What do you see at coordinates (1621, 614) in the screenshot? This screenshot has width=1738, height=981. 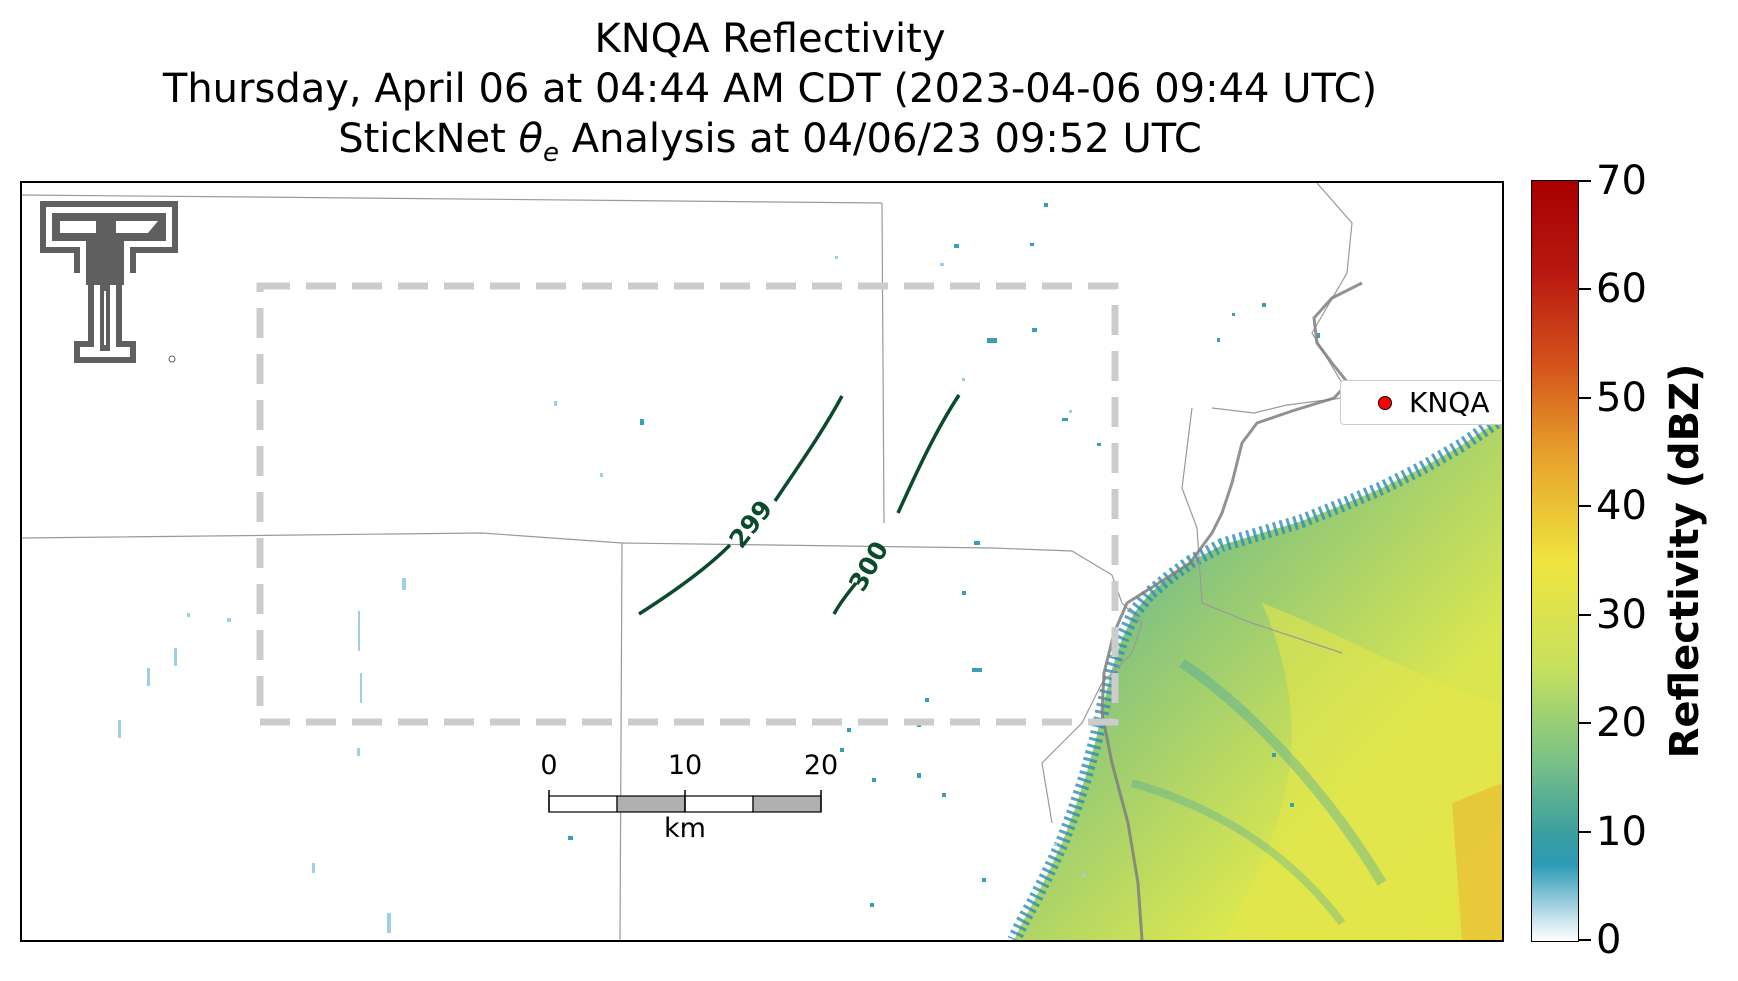 I see `colorbar-tick-label: 30` at bounding box center [1621, 614].